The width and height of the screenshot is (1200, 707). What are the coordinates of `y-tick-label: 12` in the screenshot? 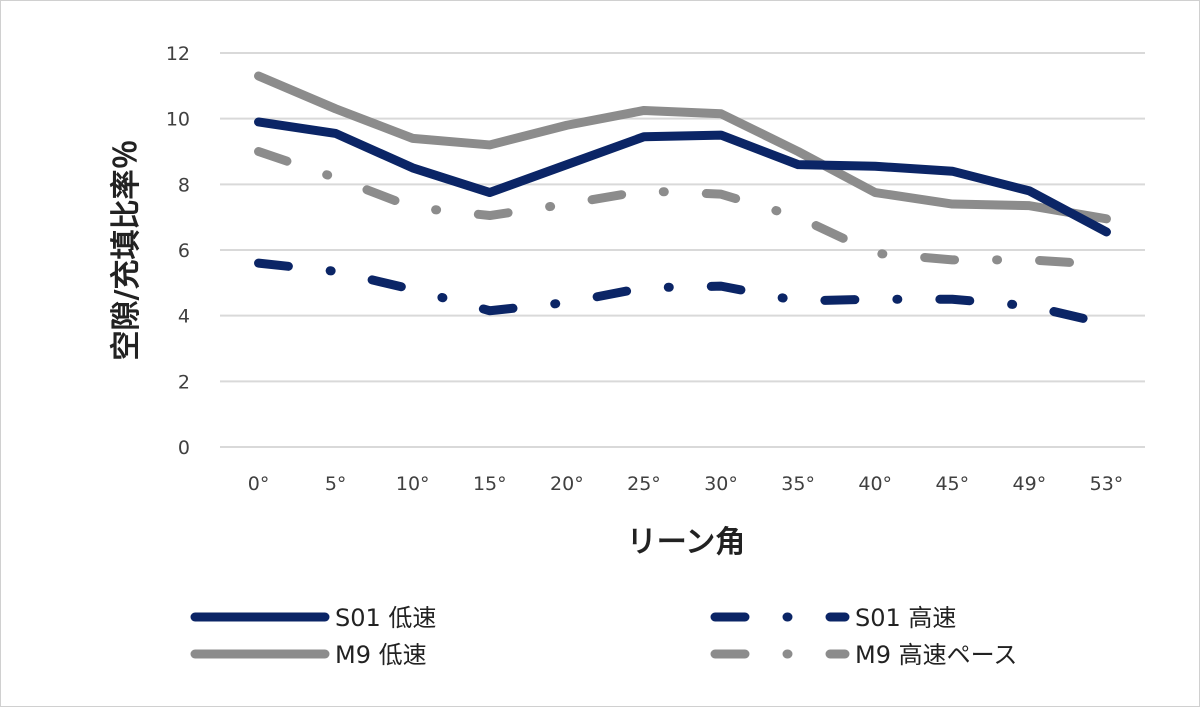 It's located at (178, 54).